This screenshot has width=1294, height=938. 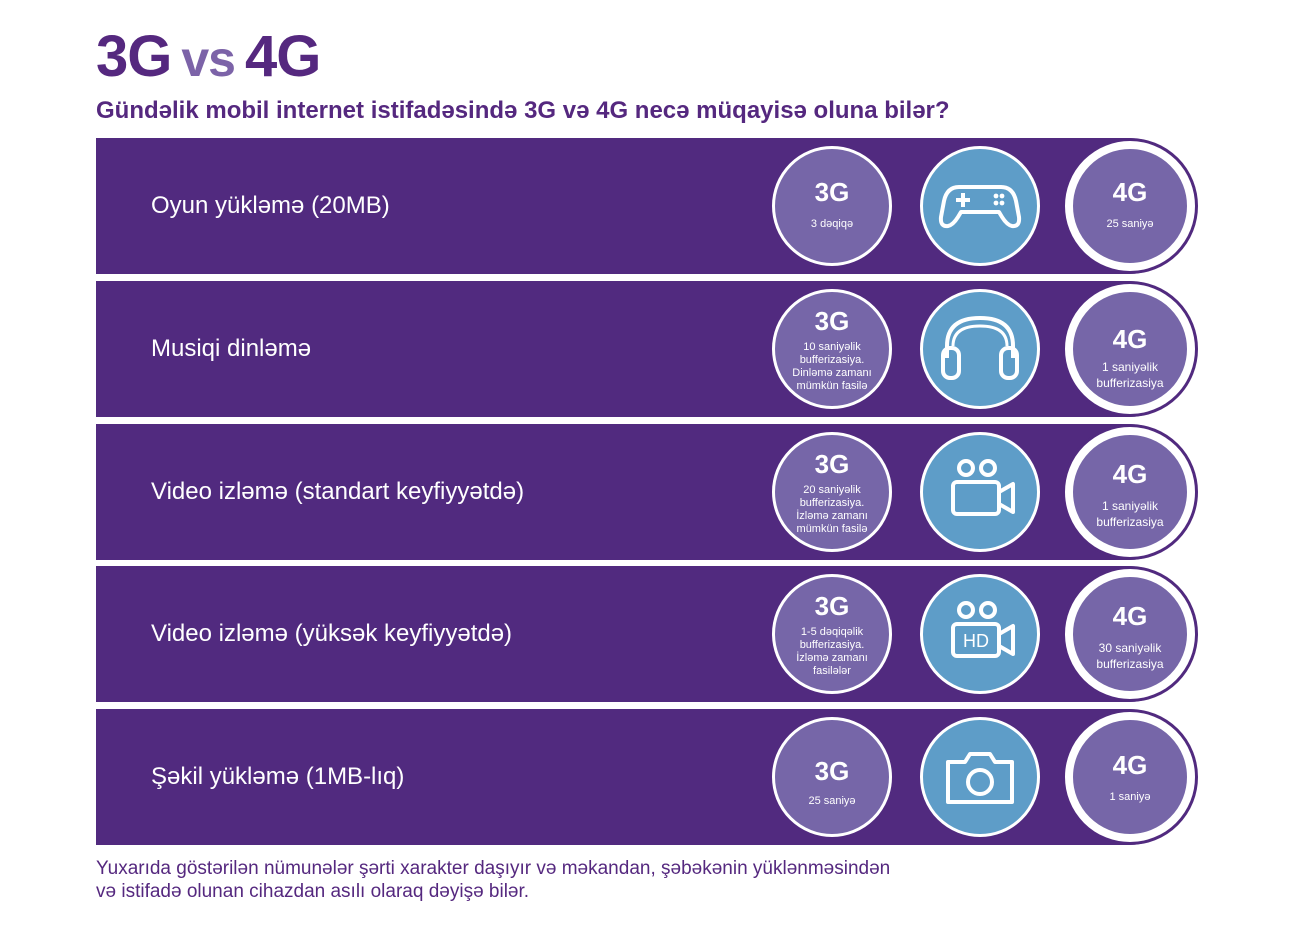 What do you see at coordinates (1130, 797) in the screenshot?
I see `4g-note: 1 saniyə` at bounding box center [1130, 797].